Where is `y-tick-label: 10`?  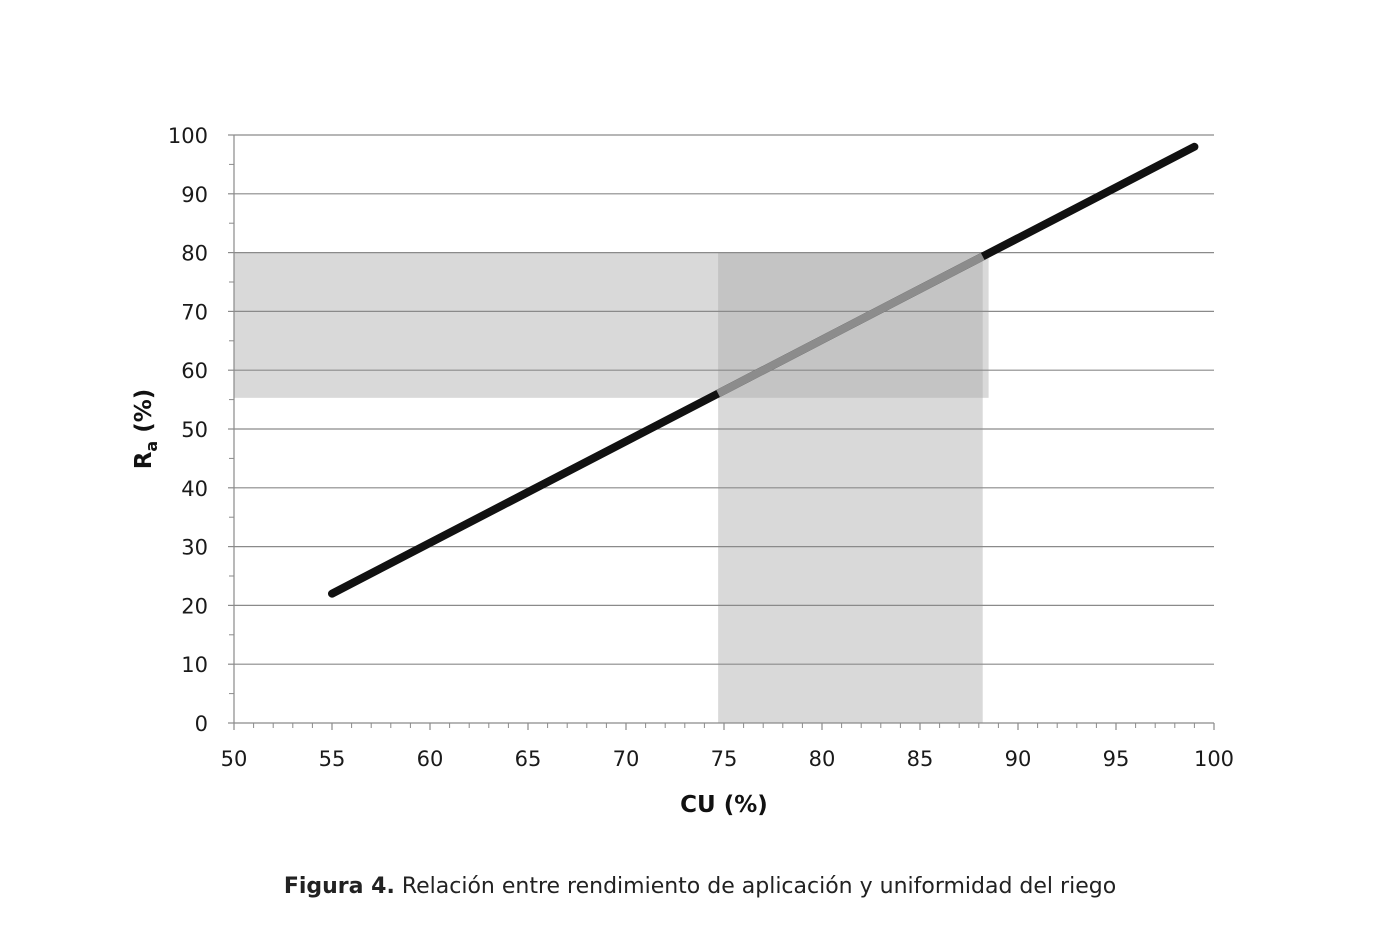
y-tick-label: 10 is located at coordinates (194, 665).